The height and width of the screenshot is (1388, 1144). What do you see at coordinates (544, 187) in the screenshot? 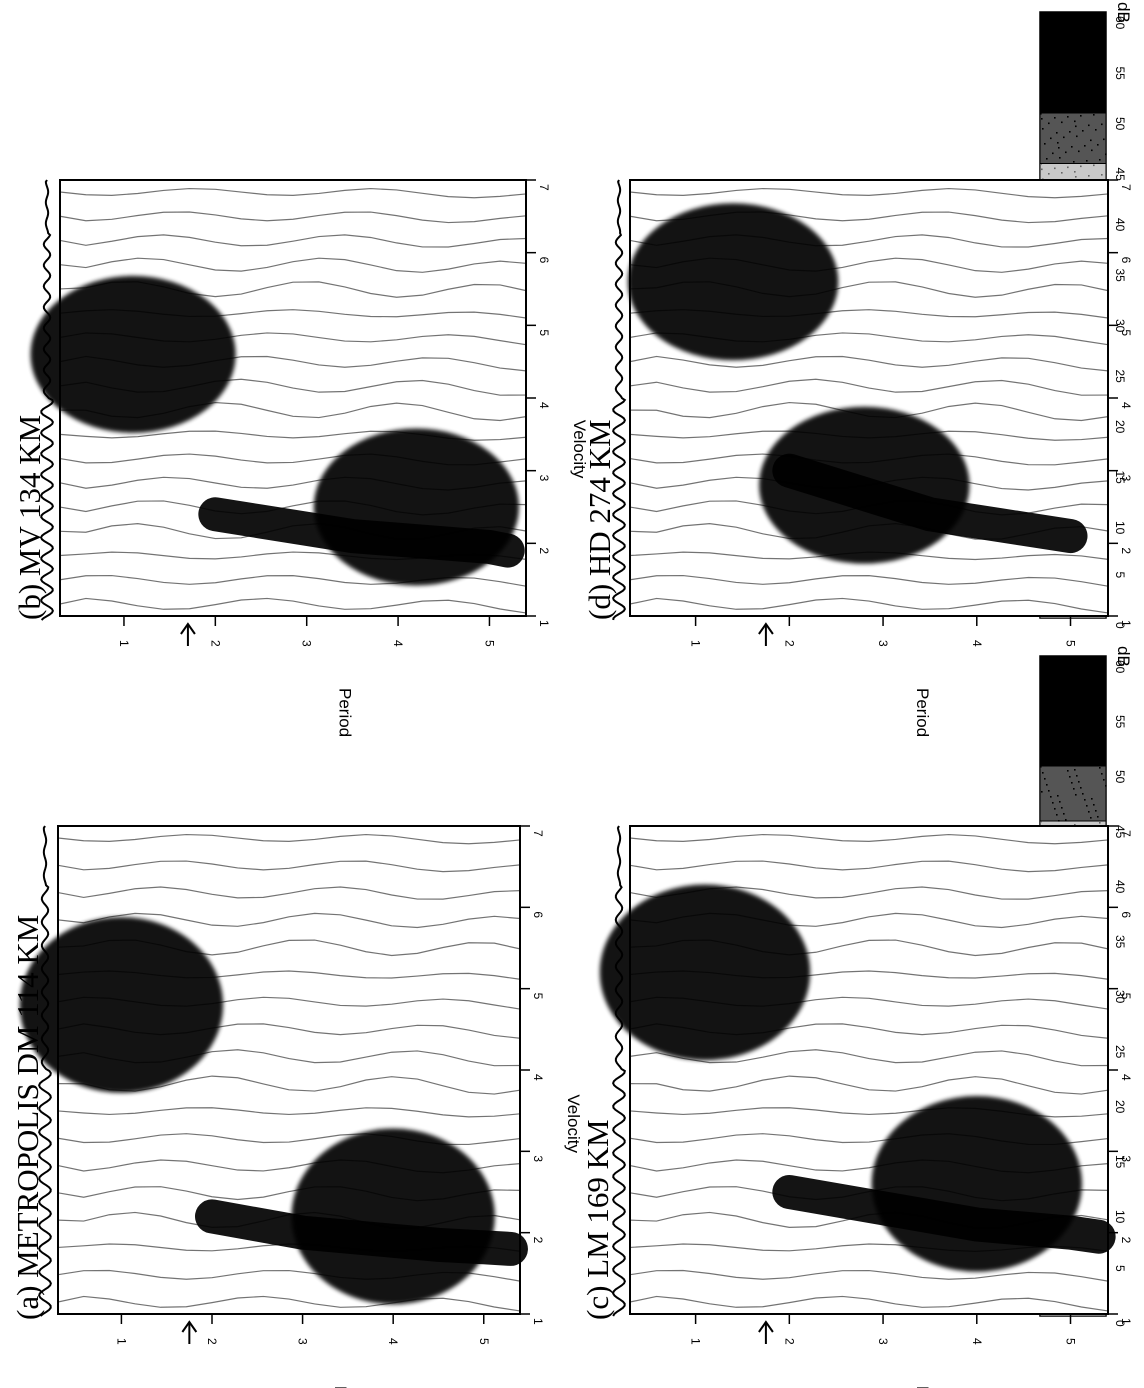
I see `y-tick-label: 7` at bounding box center [544, 187].